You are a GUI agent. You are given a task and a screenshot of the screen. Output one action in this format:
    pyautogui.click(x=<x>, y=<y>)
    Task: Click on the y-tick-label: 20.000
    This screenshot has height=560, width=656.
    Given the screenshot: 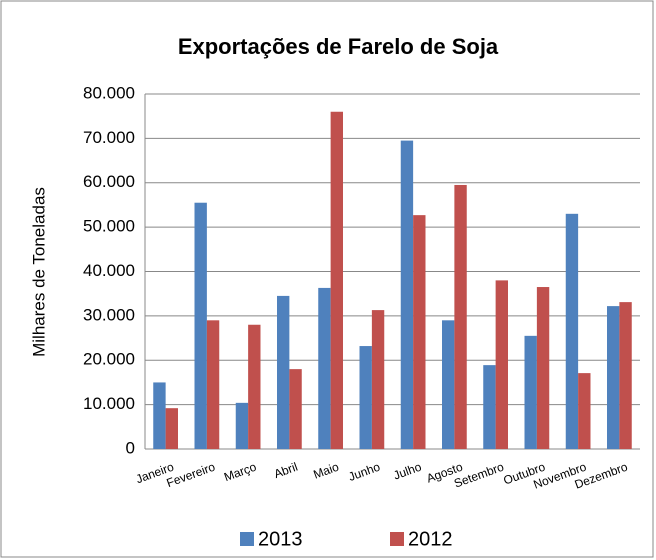 What is the action you would take?
    pyautogui.click(x=109, y=359)
    